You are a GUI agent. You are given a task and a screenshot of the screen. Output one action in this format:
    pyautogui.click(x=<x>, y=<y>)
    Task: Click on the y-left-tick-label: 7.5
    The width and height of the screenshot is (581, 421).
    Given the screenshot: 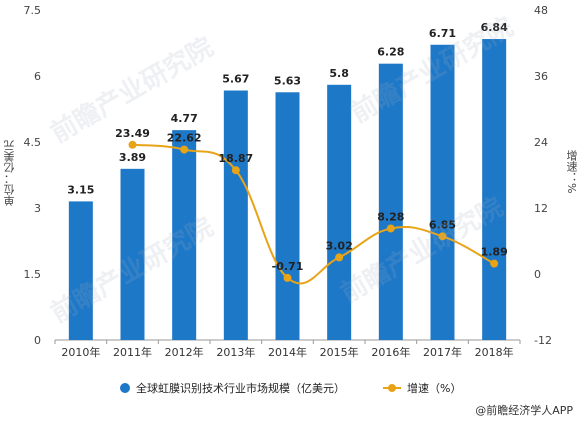 What is the action you would take?
    pyautogui.click(x=33, y=10)
    